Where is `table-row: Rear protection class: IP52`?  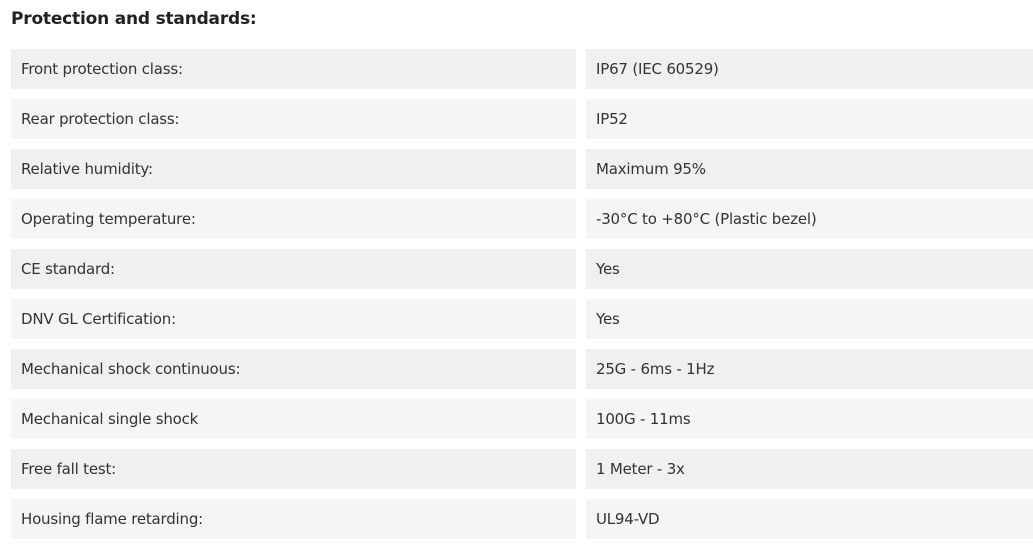 table-row: Rear protection class: IP52 is located at coordinates (522, 119).